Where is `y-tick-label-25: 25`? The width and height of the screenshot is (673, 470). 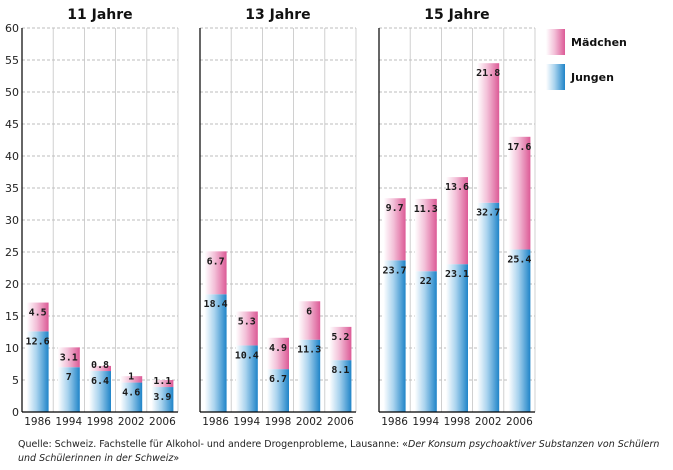 y-tick-label-25: 25 is located at coordinates (12, 252).